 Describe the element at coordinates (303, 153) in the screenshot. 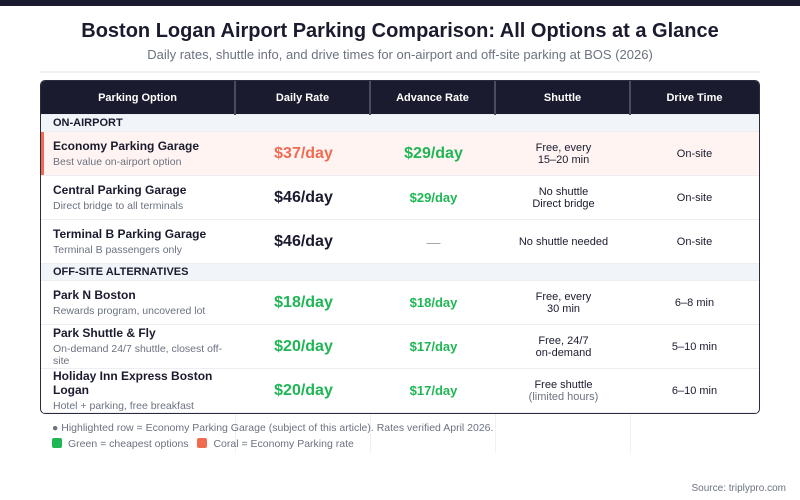

I see `daily-rate: $37/day` at that location.